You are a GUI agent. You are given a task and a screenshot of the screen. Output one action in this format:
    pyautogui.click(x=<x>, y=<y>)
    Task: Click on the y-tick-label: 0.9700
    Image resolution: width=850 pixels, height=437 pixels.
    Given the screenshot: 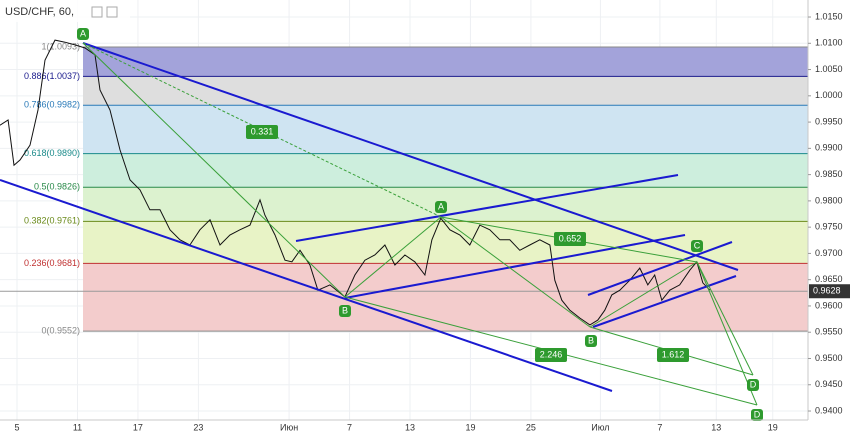 What is the action you would take?
    pyautogui.click(x=829, y=253)
    